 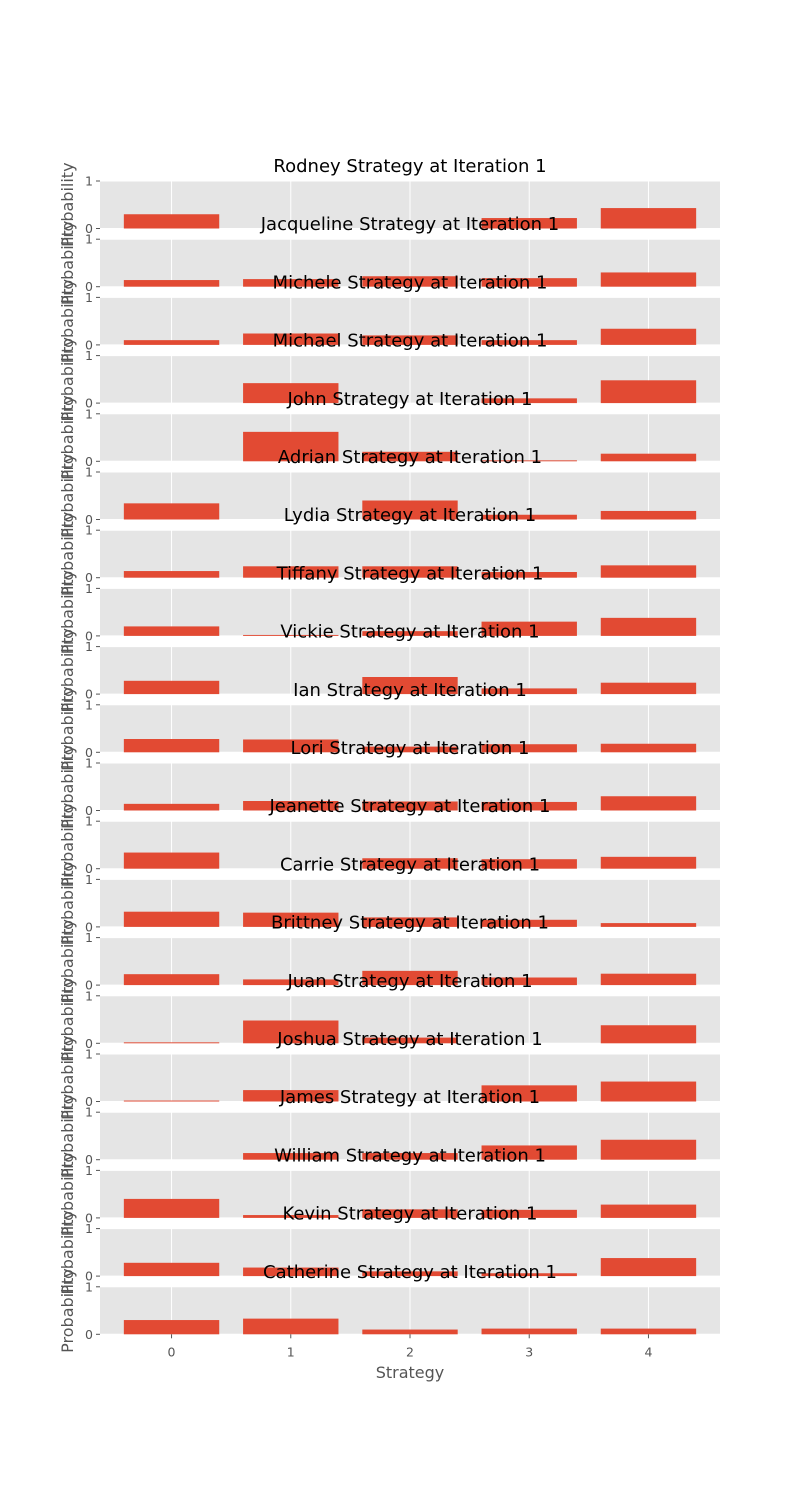 I want to click on subplot-title: James Strategy at Iteration 1, so click(x=409, y=1097).